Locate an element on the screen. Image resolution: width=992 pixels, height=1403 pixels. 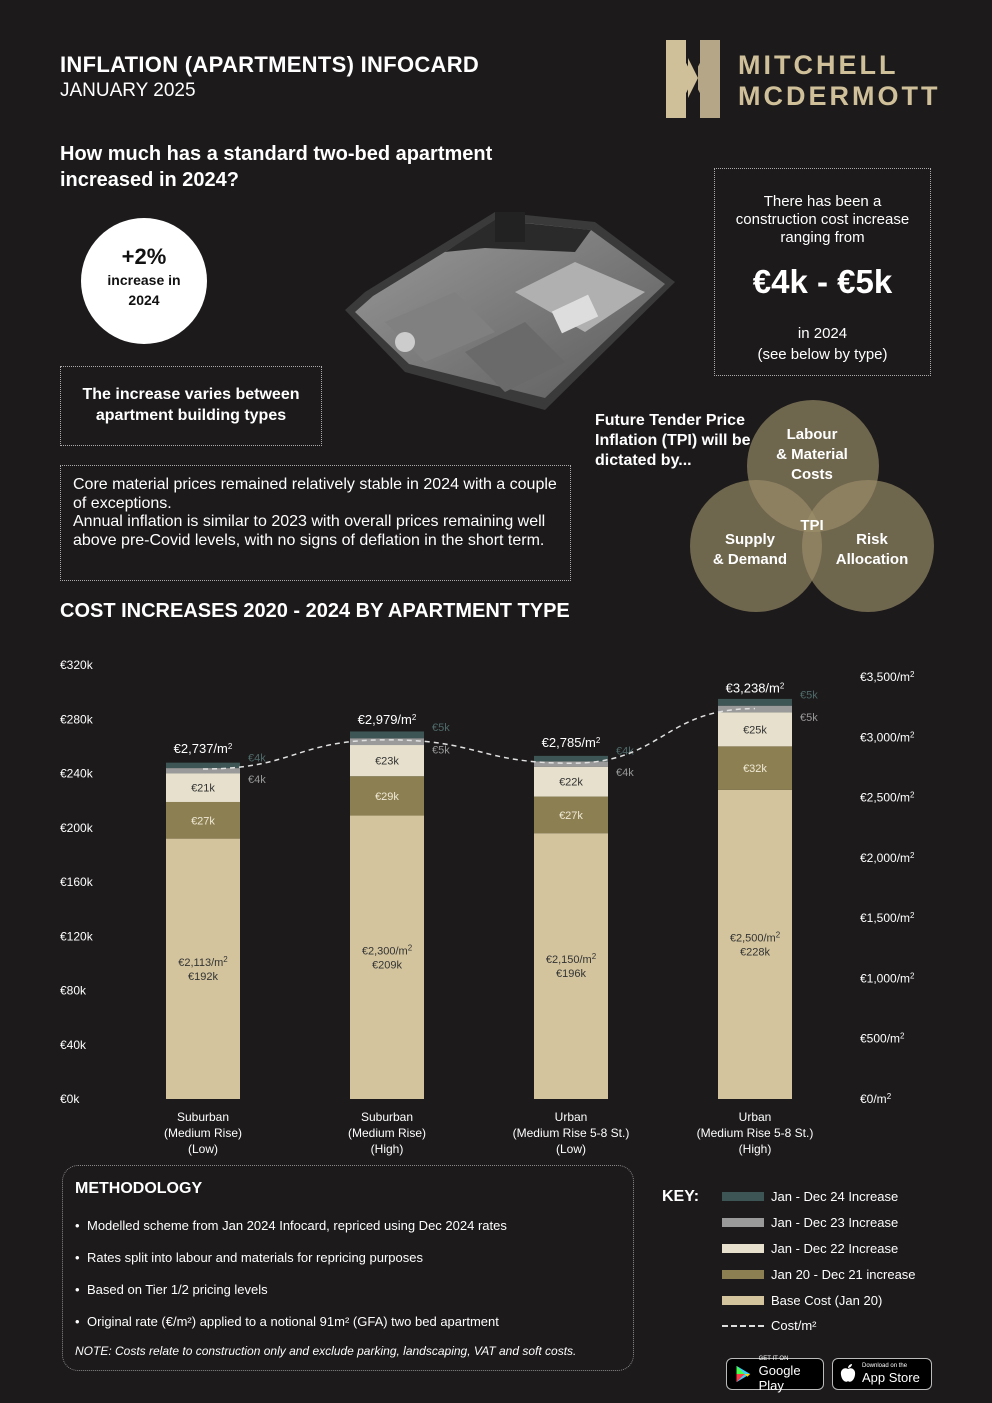
key-item: Base Cost (Jan 20) is located at coordinates (832, 1300).